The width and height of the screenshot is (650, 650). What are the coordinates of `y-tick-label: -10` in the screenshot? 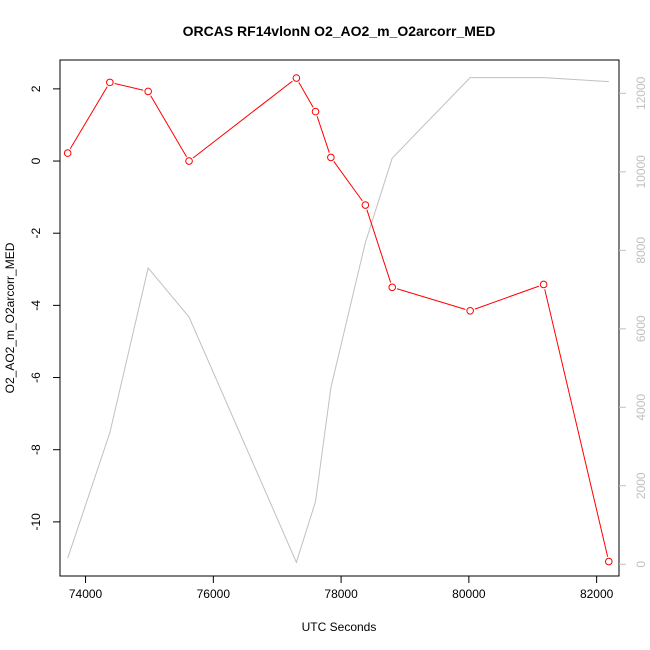 It's located at (36, 522).